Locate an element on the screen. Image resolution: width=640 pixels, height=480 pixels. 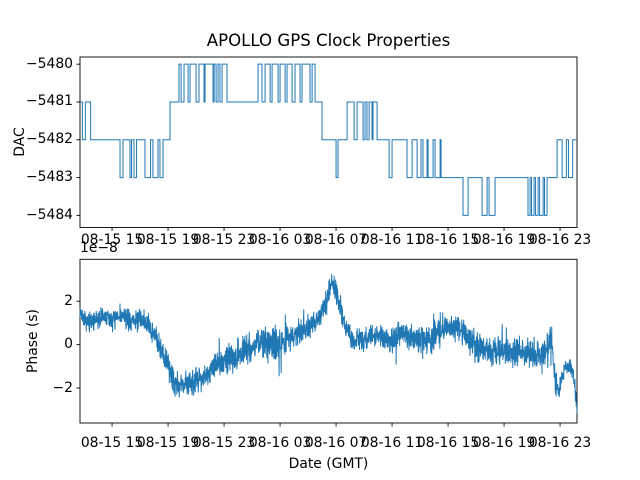
y-tick-label: −5483 is located at coordinates (49, 177).